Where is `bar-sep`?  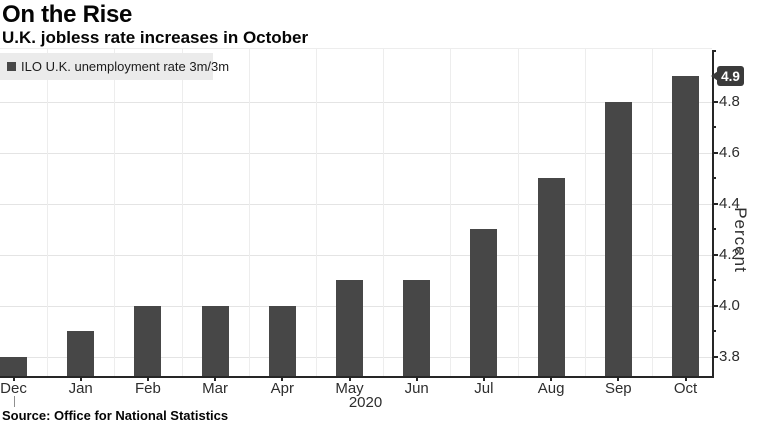 bar-sep is located at coordinates (618, 239).